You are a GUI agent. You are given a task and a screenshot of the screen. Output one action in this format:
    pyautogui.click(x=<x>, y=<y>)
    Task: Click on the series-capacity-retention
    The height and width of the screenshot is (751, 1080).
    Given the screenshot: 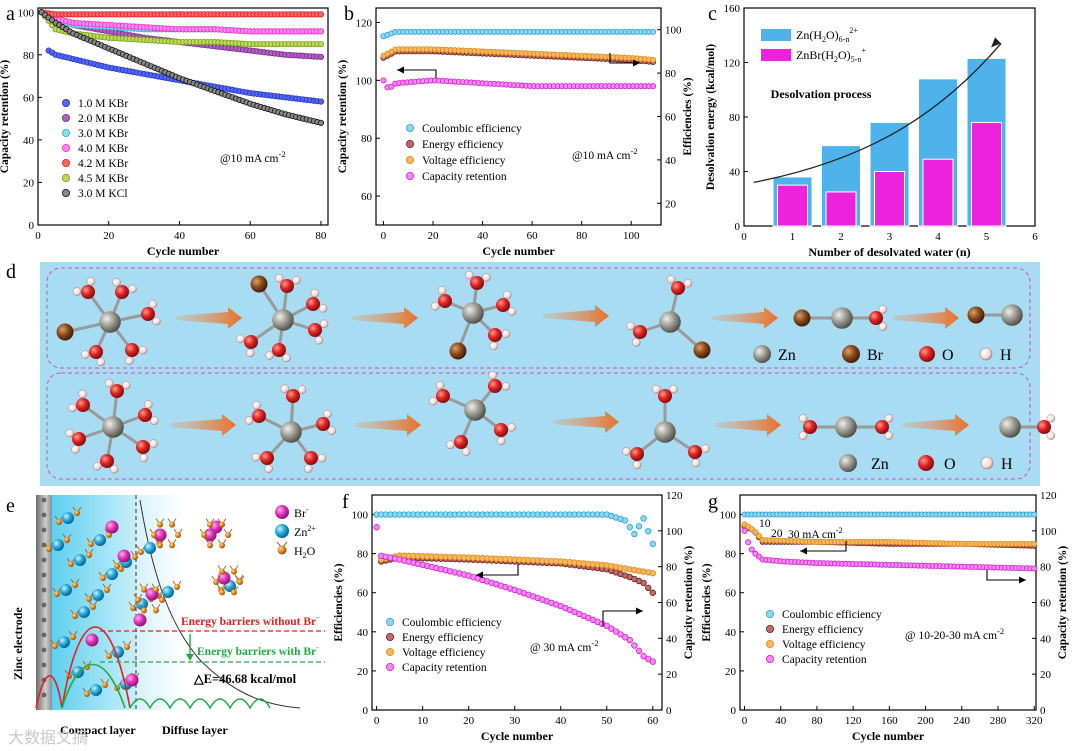 What is the action you would take?
    pyautogui.click(x=514, y=594)
    